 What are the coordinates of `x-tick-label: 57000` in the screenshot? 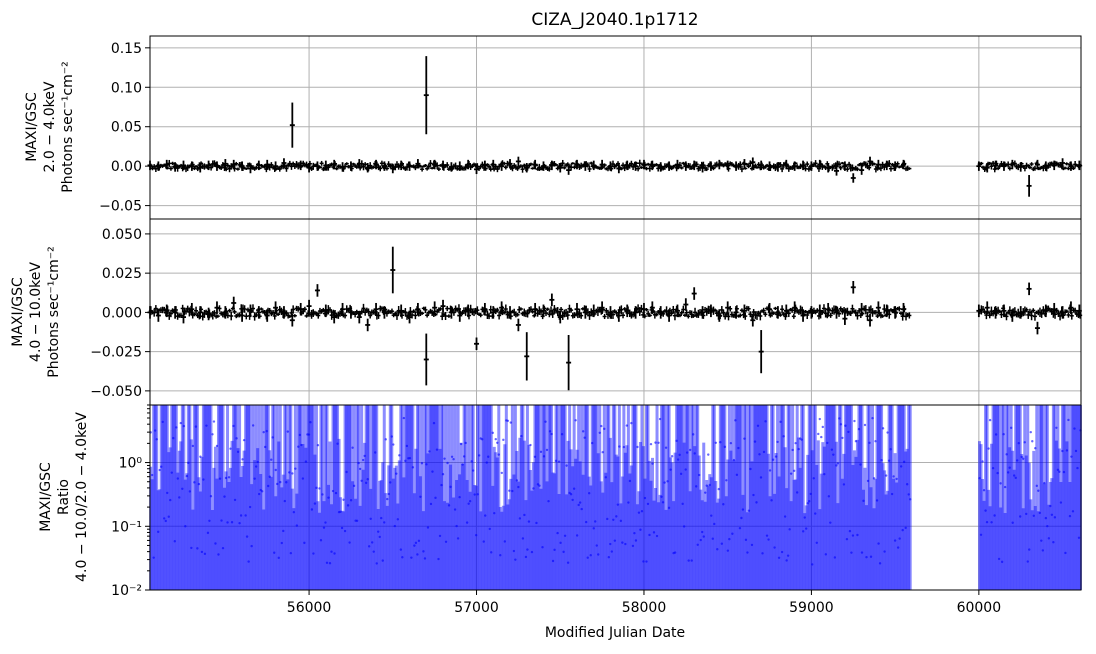 It's located at (476, 608).